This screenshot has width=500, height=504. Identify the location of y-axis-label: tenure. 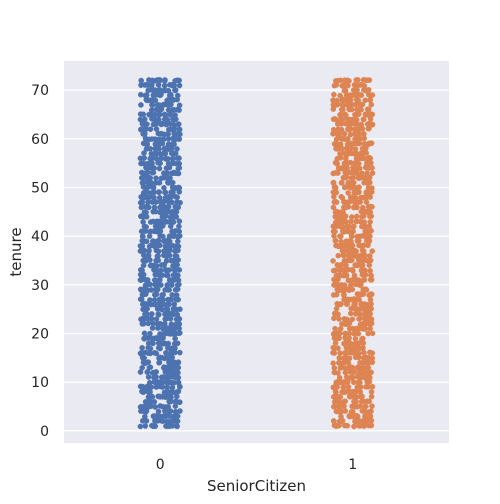
(16, 251).